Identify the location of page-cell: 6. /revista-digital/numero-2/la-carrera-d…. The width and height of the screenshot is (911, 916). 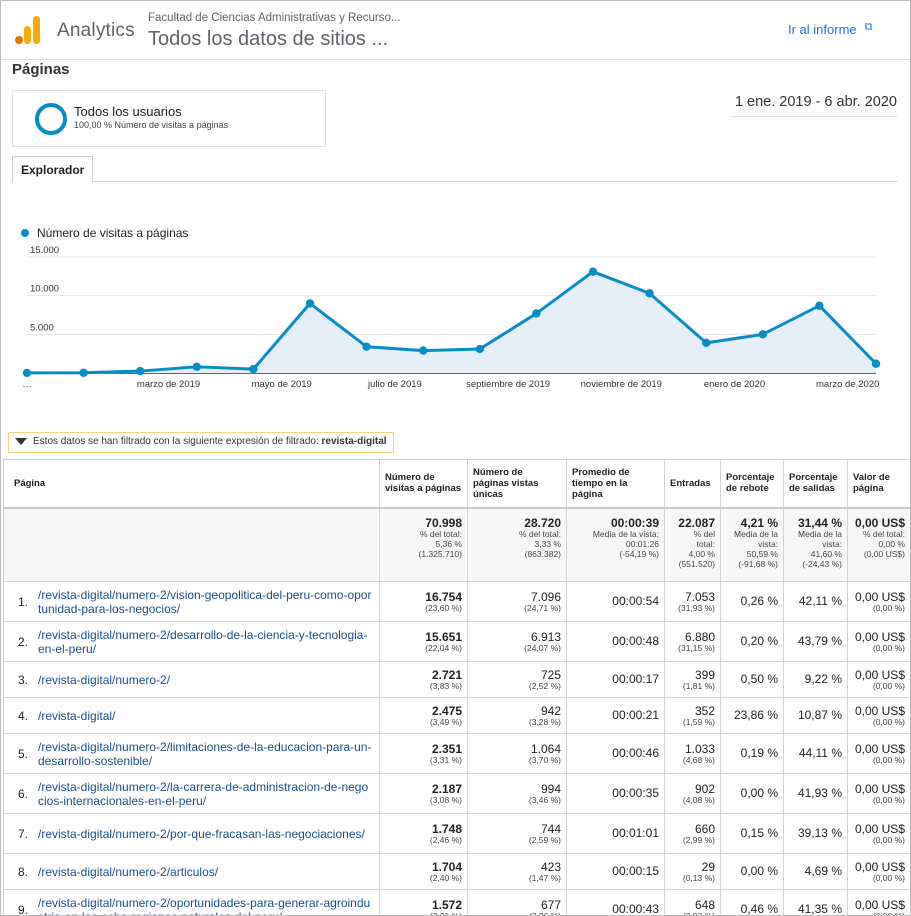
(191, 793).